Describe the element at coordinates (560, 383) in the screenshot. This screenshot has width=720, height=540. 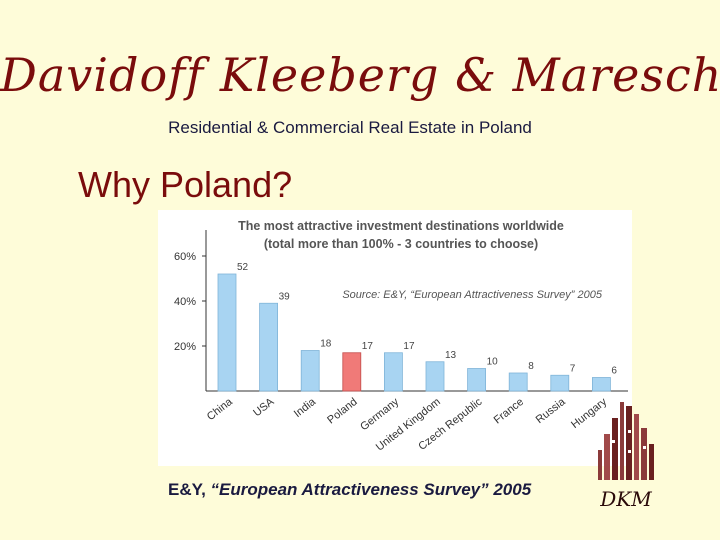
I see `bar-russia` at that location.